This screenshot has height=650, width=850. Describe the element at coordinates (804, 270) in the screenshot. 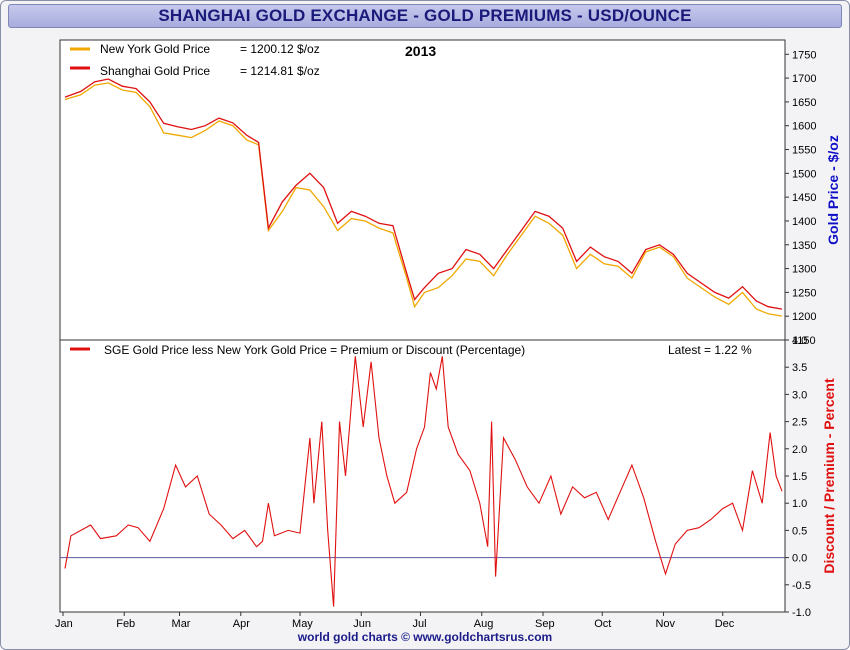

I see `y-tick-label: 1300` at that location.